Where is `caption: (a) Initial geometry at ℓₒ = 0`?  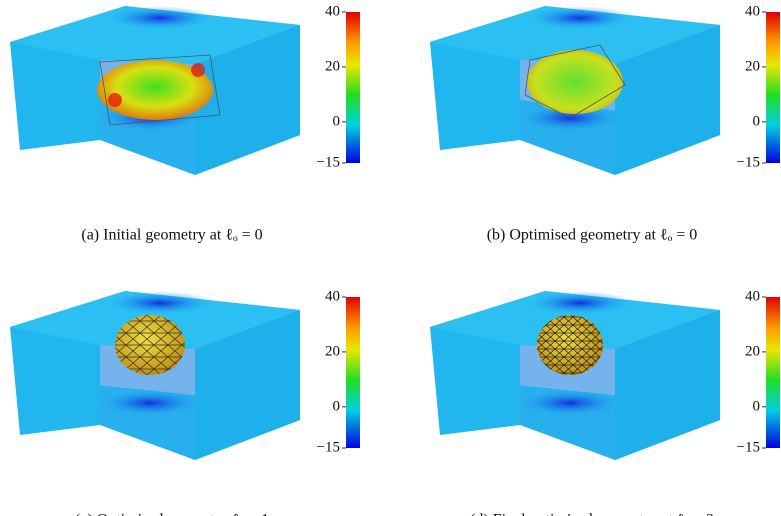
caption: (a) Initial geometry at ℓₒ = 0 is located at coordinates (171, 235).